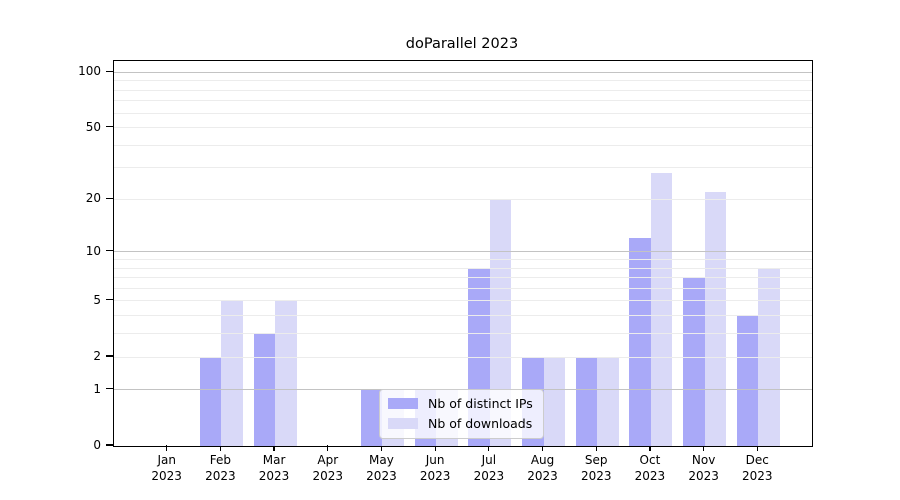 The height and width of the screenshot is (500, 900). What do you see at coordinates (97, 356) in the screenshot?
I see `y-tick-label-2: 2` at bounding box center [97, 356].